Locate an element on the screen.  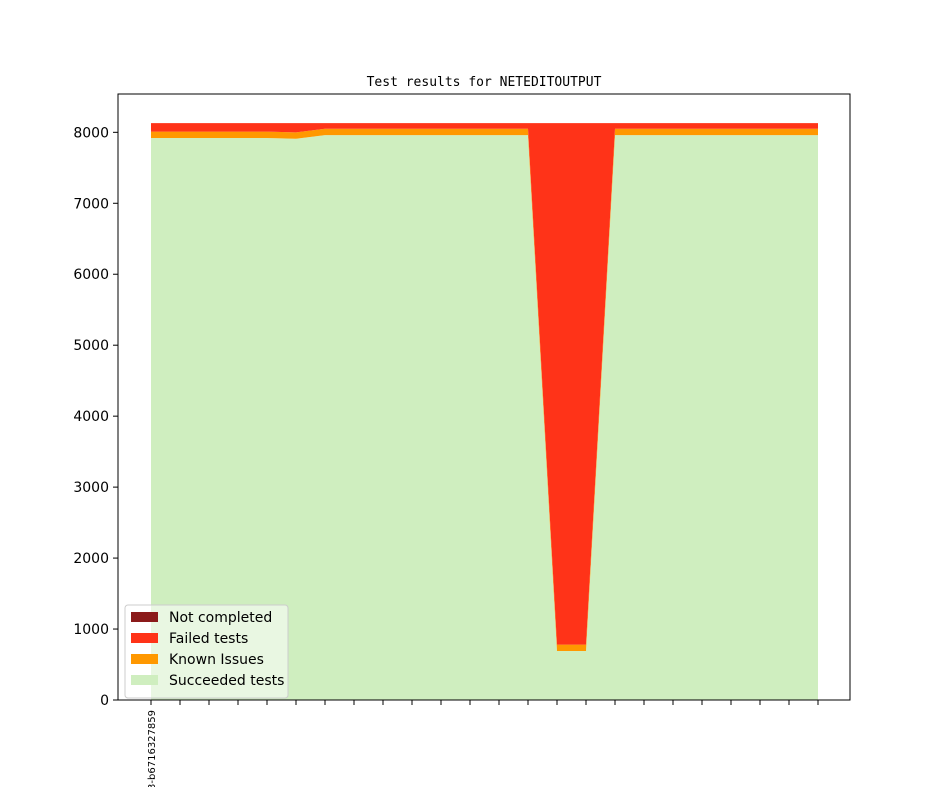
chart-title: Test results for NETEDITOUTPUT is located at coordinates (484, 82).